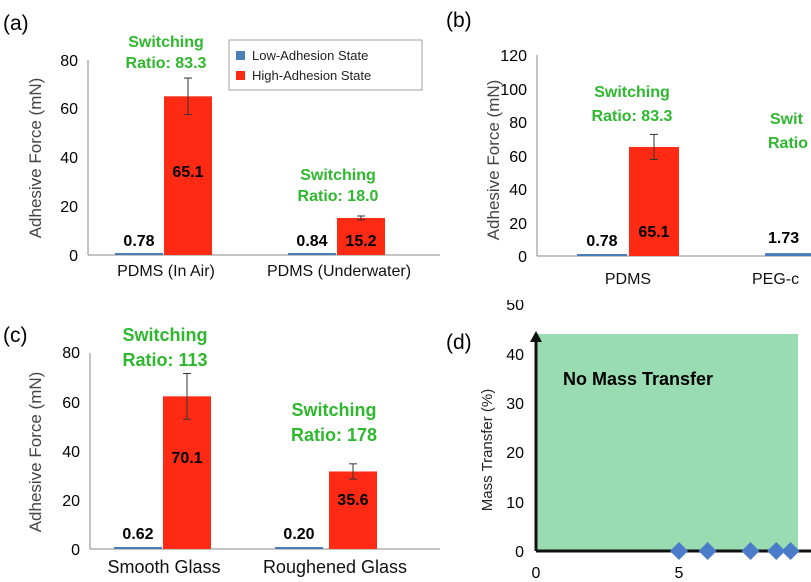  What do you see at coordinates (71, 353) in the screenshot?
I see `panel-c-ytick: 80` at bounding box center [71, 353].